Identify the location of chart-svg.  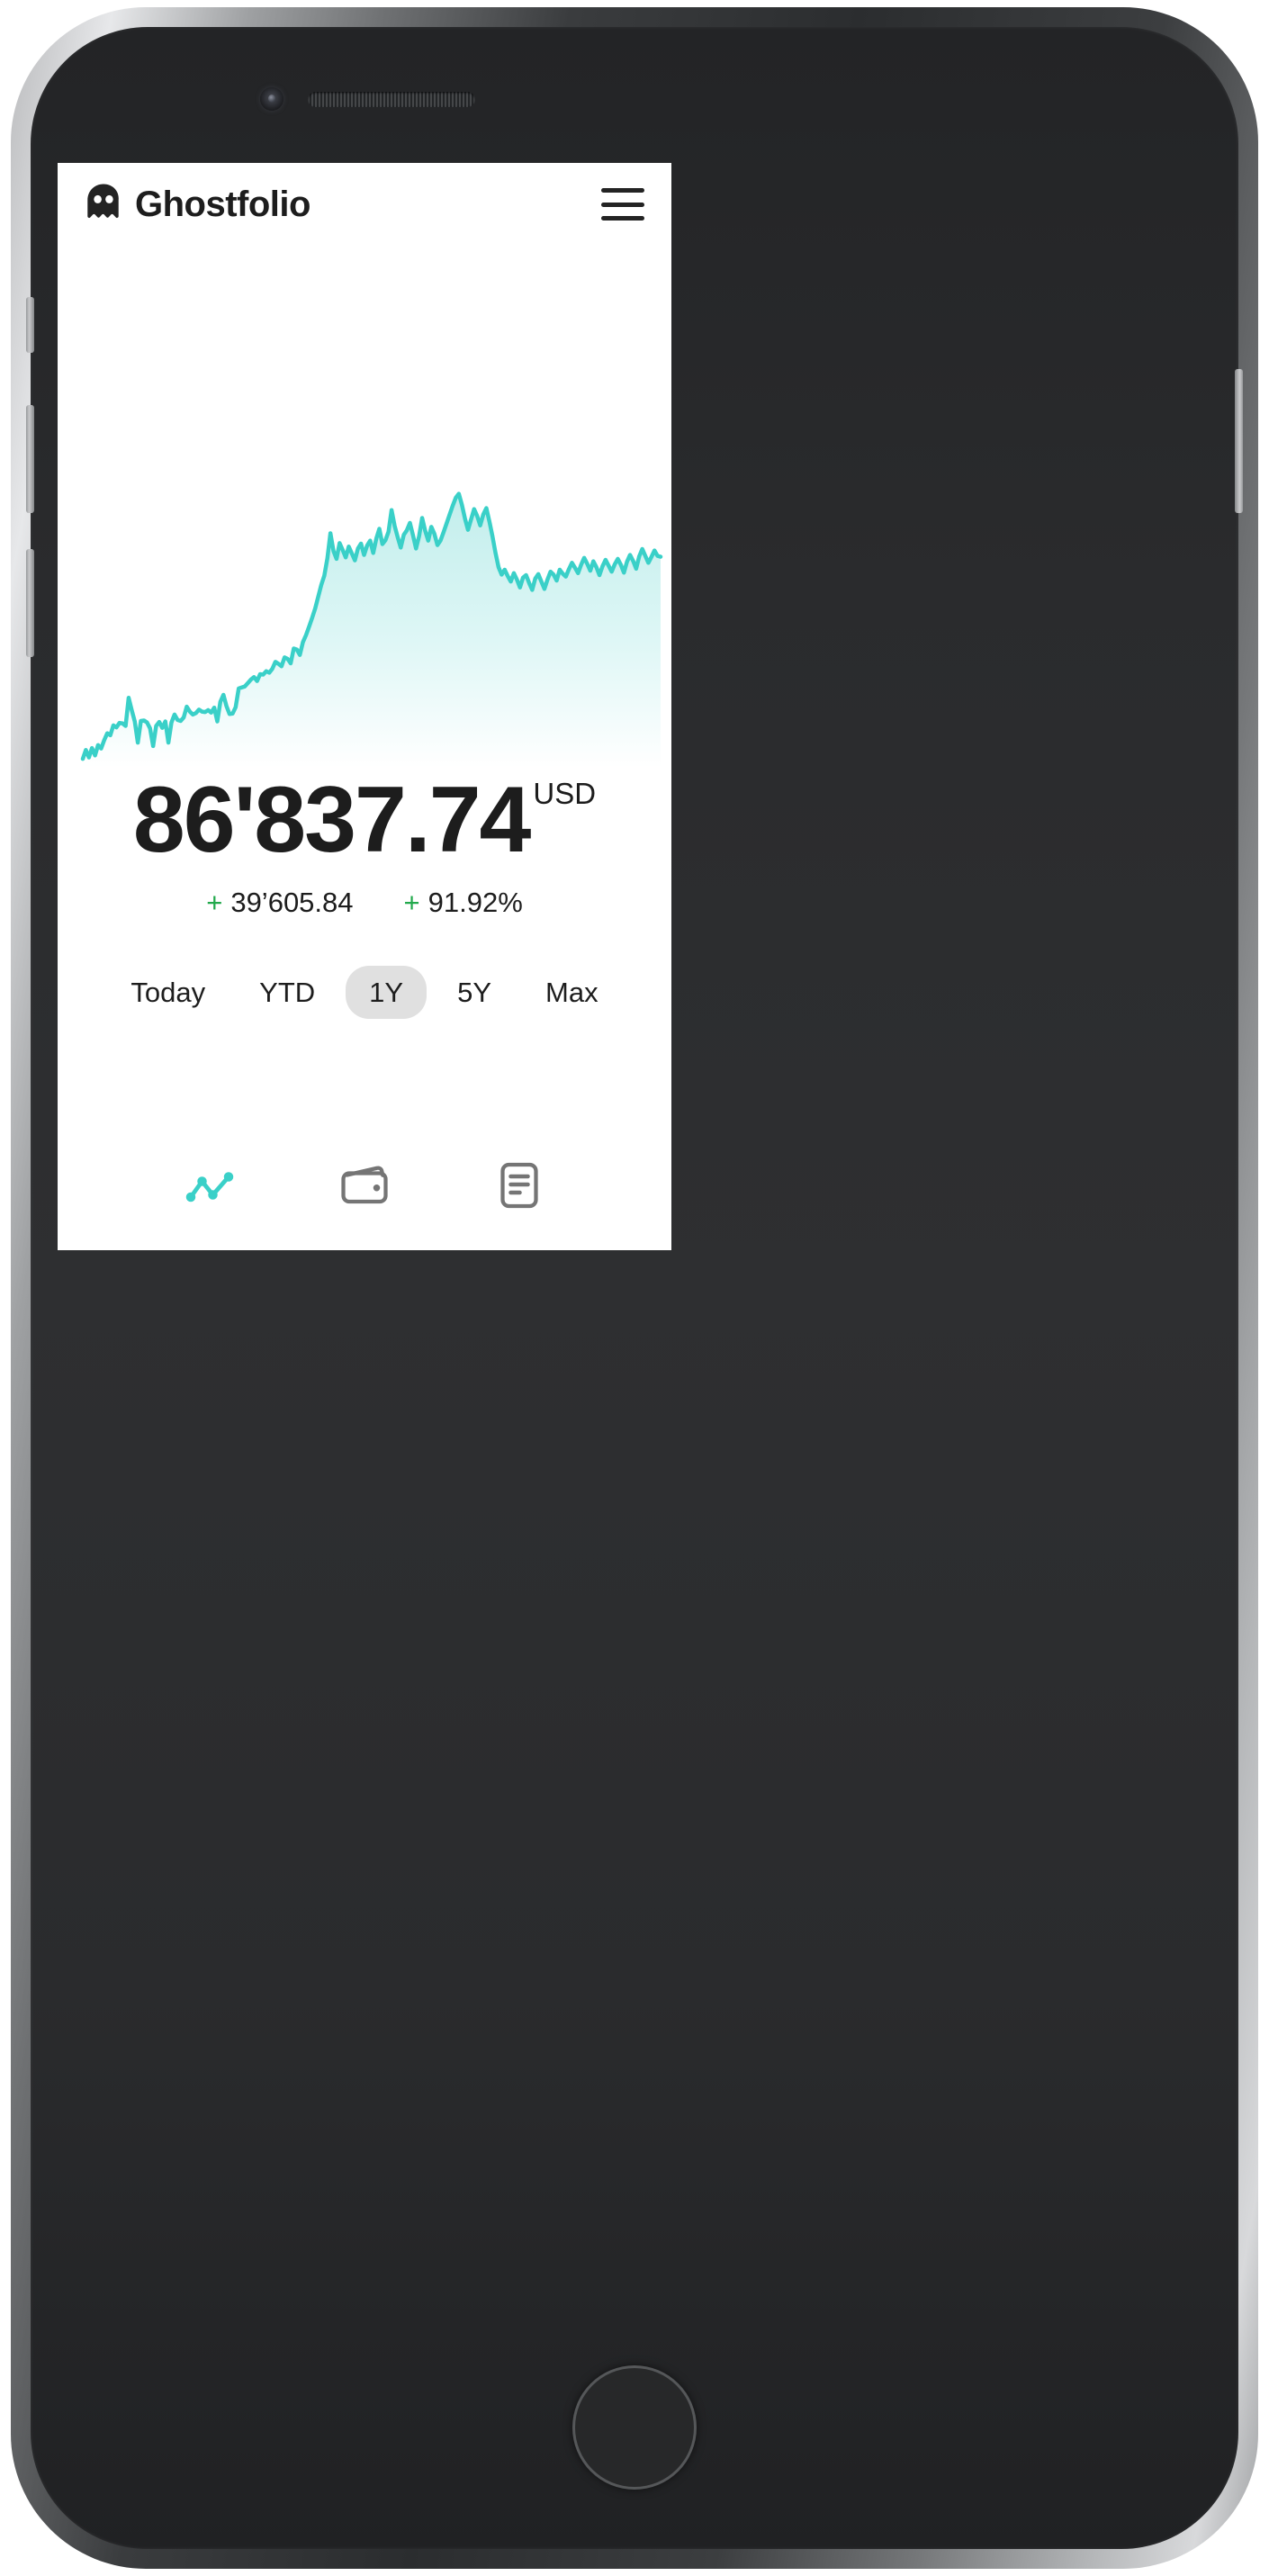
(371, 629).